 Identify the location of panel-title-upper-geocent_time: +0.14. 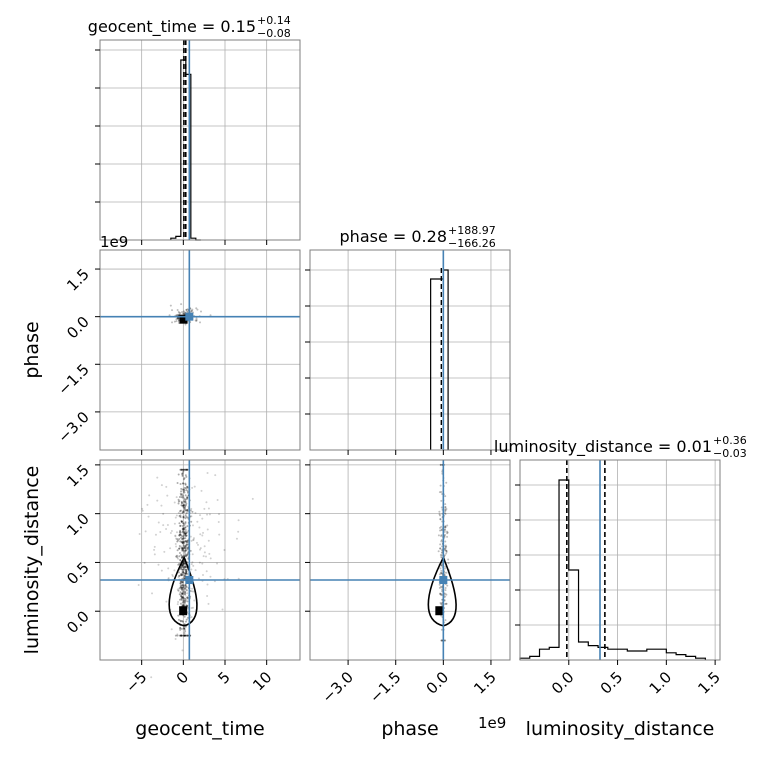
(274, 20).